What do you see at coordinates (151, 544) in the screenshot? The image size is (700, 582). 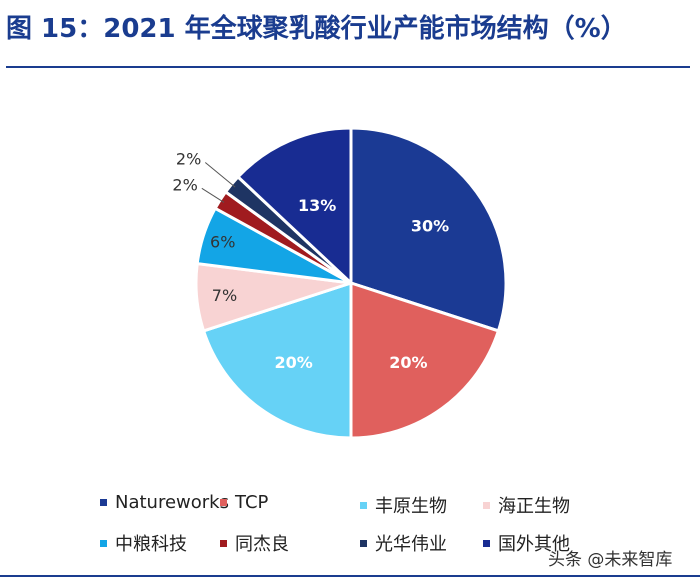 I see `legend-label: 中粮科技` at bounding box center [151, 544].